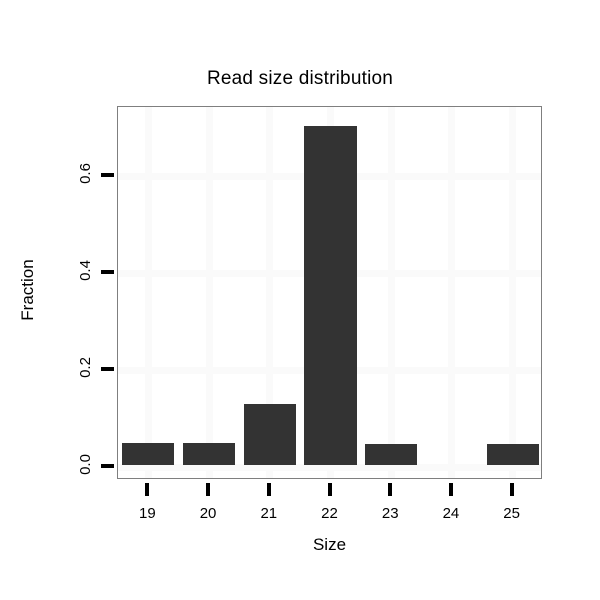 The height and width of the screenshot is (600, 600). What do you see at coordinates (329, 513) in the screenshot?
I see `x-axis-tick-label: 22` at bounding box center [329, 513].